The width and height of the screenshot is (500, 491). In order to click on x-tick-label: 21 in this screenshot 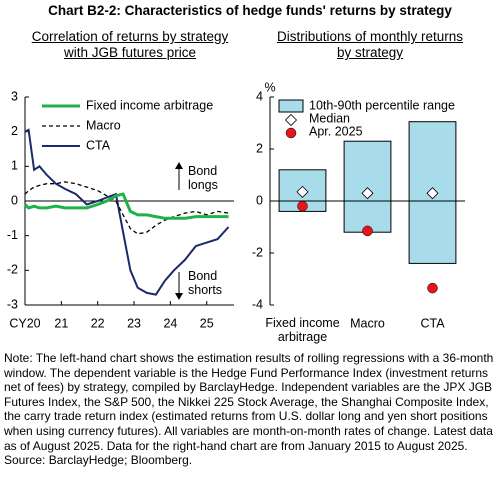, I will do `click(61, 323)`.